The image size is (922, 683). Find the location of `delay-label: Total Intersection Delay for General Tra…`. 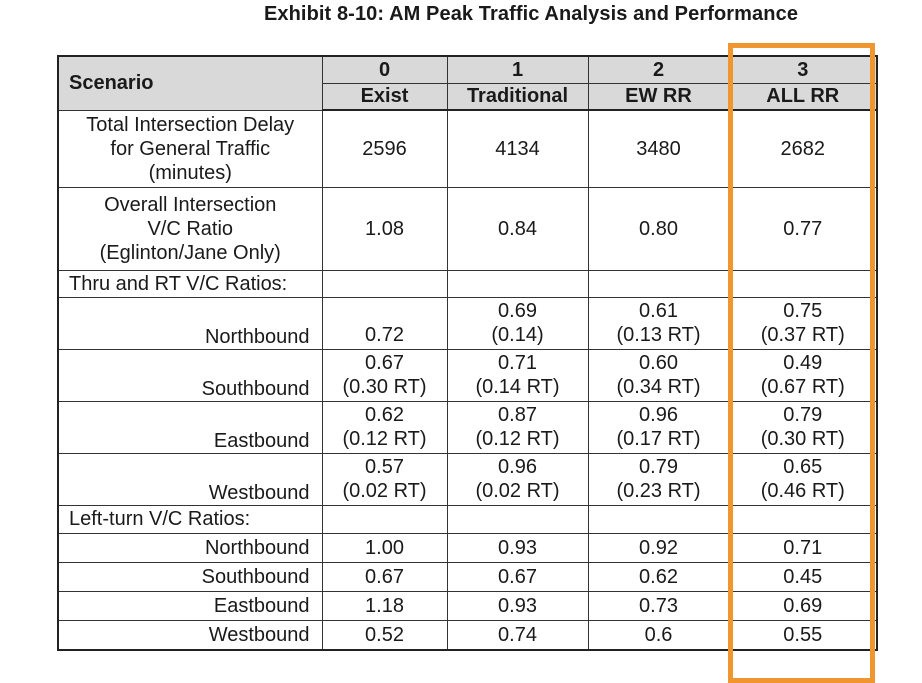

delay-label: Total Intersection Delay for General Tra… is located at coordinates (190, 148).